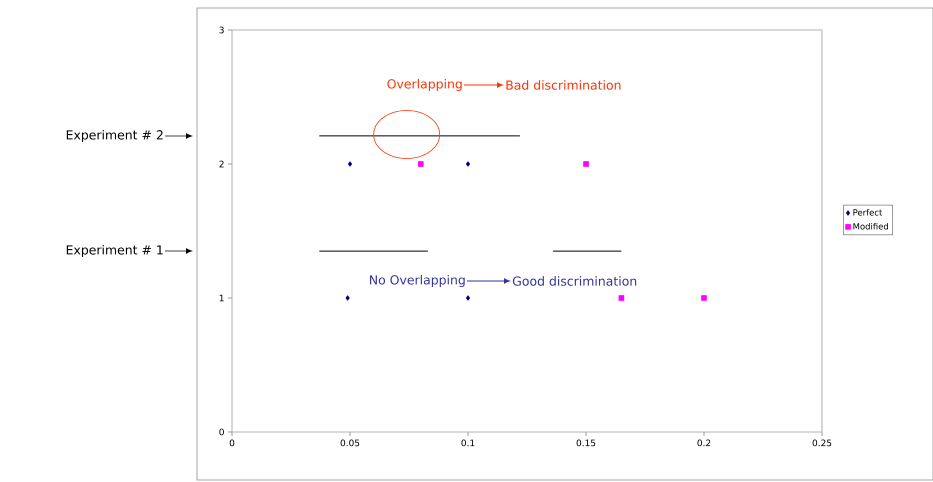 This screenshot has width=933, height=482. I want to click on x-tick-label: 0, so click(232, 443).